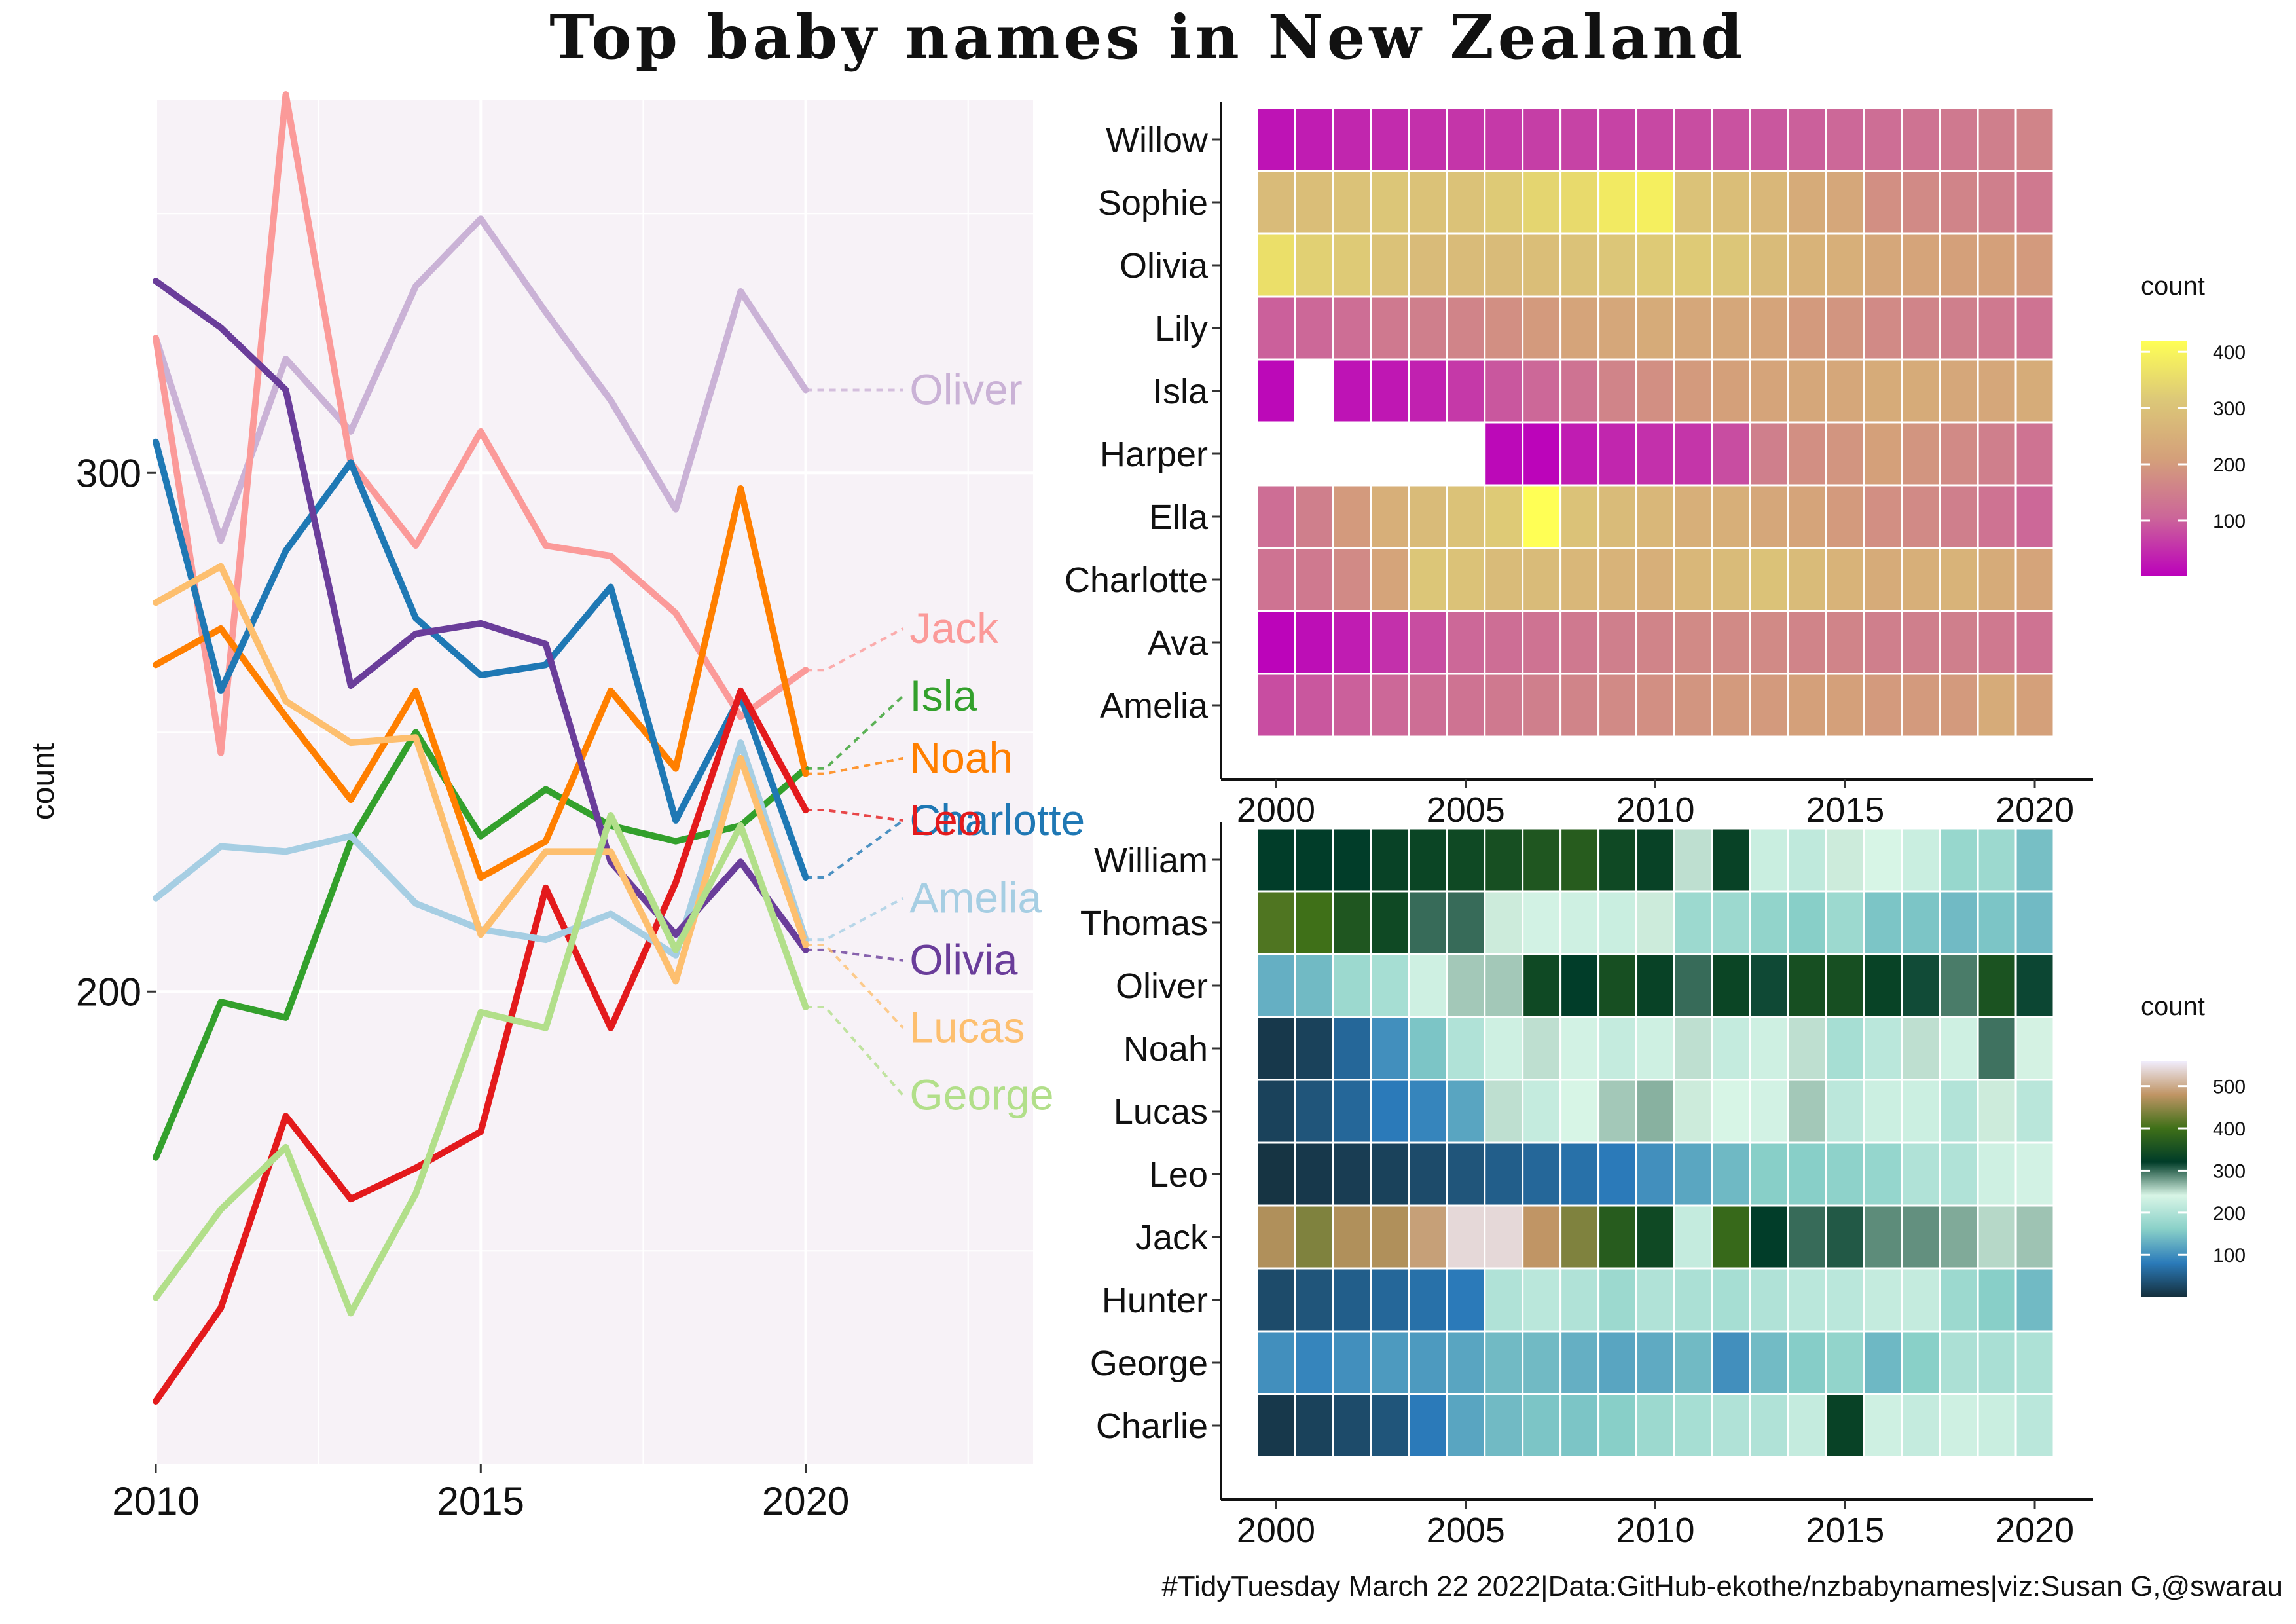 This screenshot has height=1624, width=2296. I want to click on row-label-ella: Ella, so click(1179, 517).